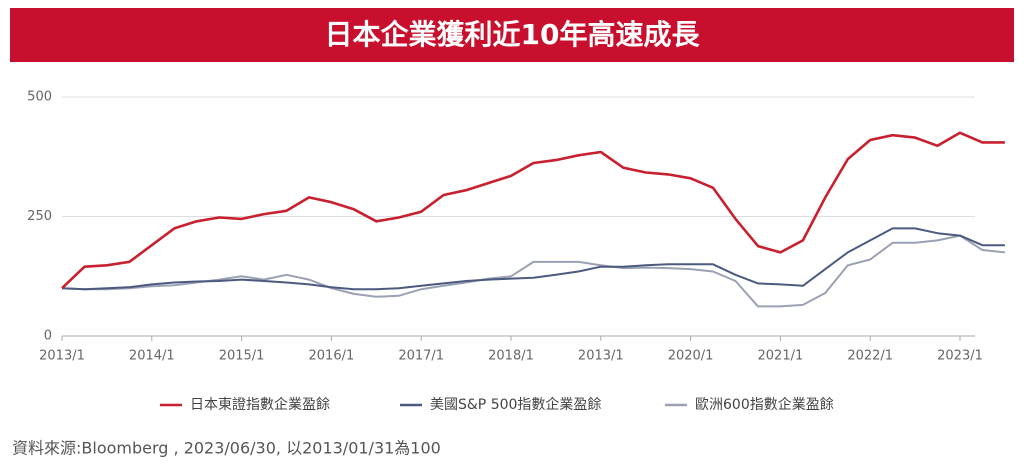 The image size is (1024, 470). What do you see at coordinates (511, 356) in the screenshot?
I see `x-tick-label: 2018/1` at bounding box center [511, 356].